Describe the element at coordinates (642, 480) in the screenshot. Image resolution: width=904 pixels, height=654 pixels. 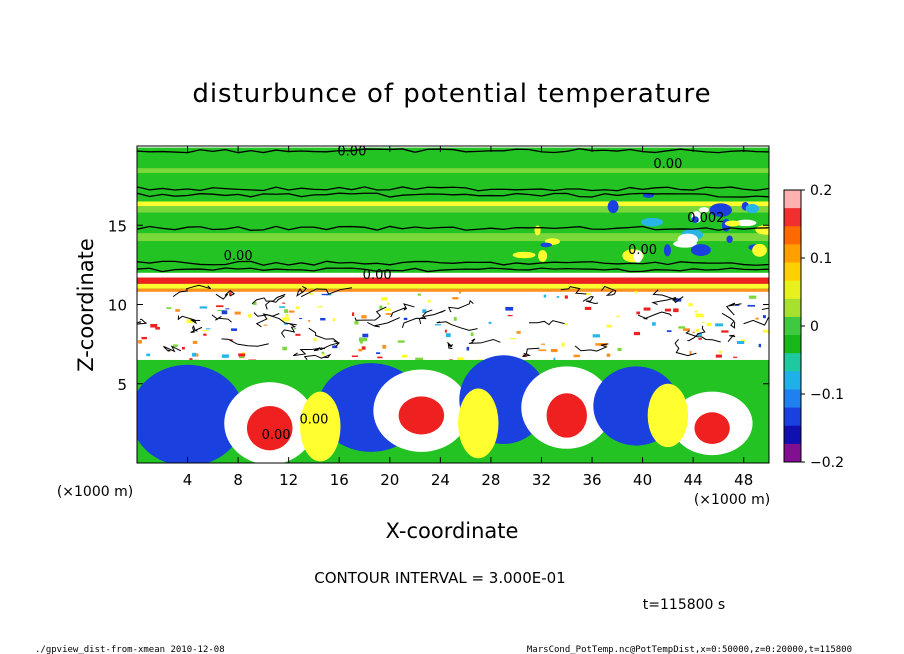
I see `x-tick-label: 40` at that location.